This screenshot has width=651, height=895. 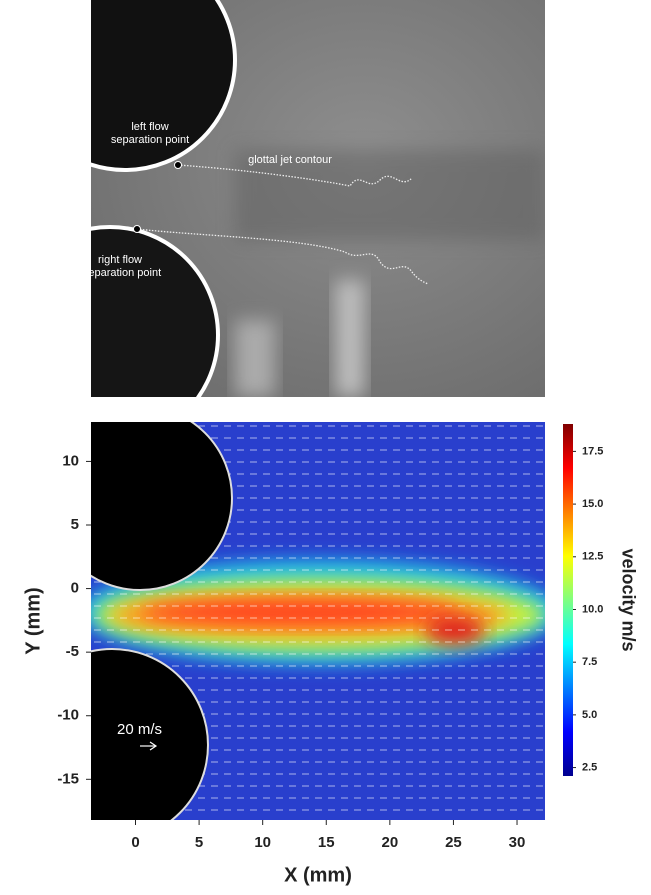 What do you see at coordinates (517, 842) in the screenshot?
I see `x-tick-label: 30` at bounding box center [517, 842].